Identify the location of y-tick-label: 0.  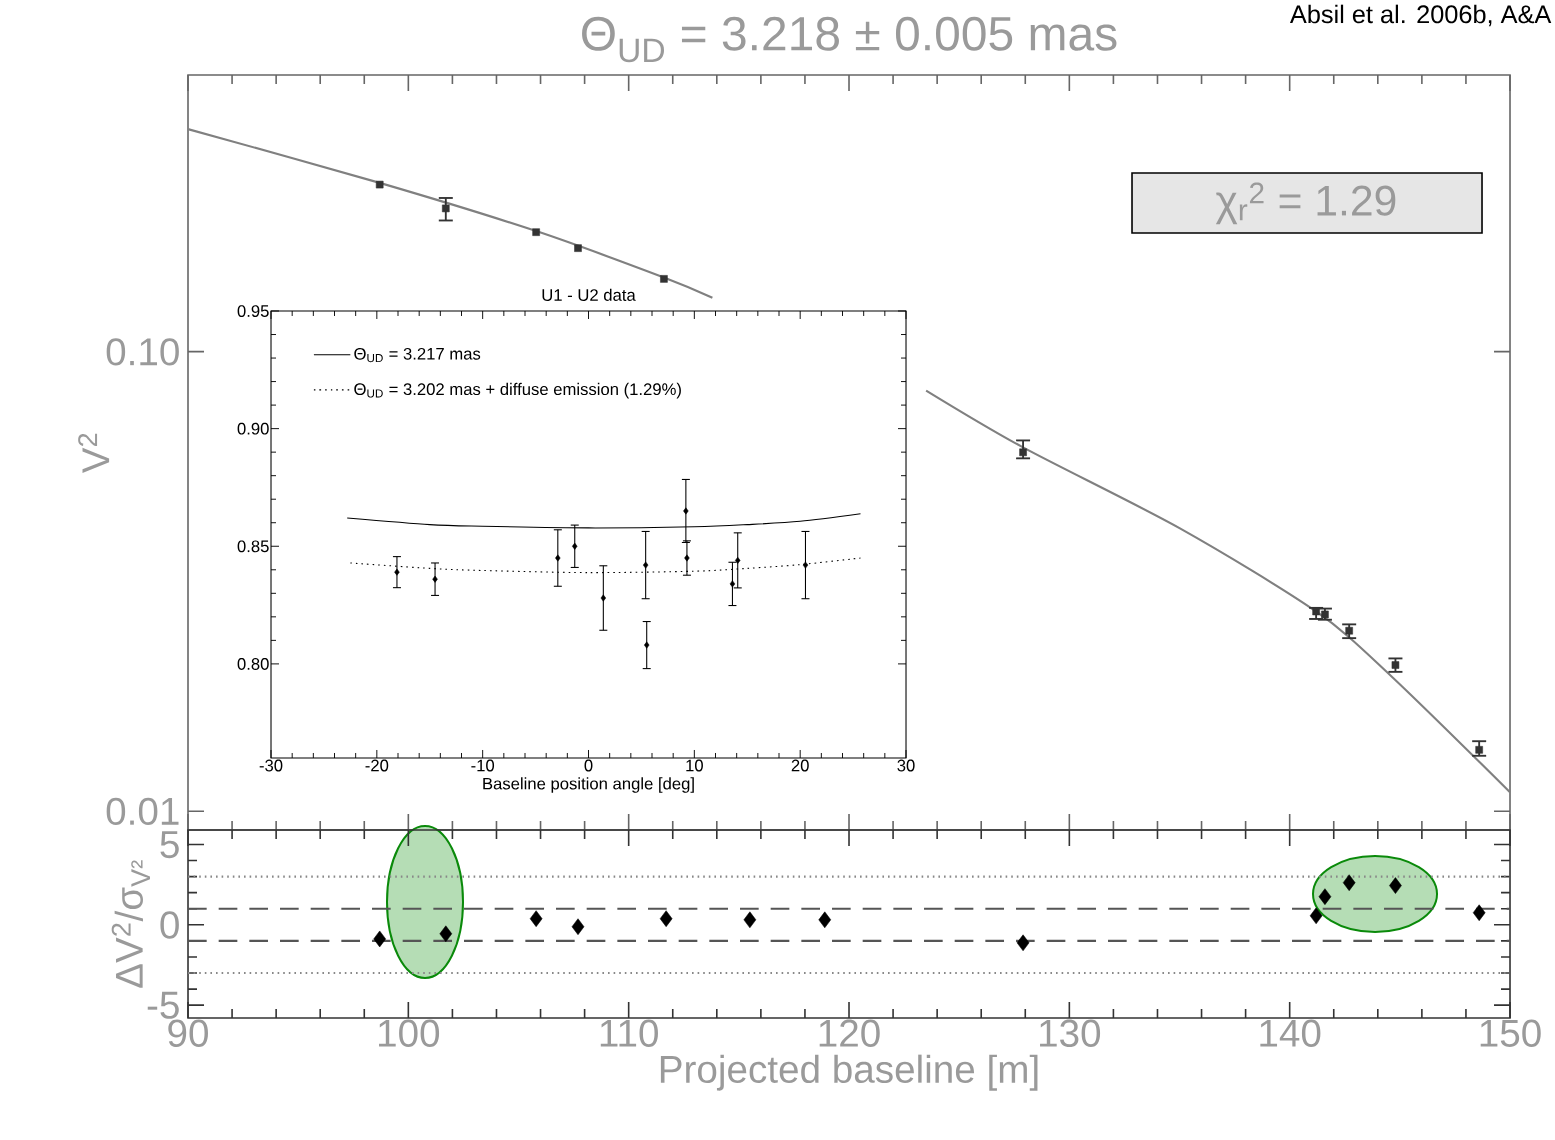
(169, 925).